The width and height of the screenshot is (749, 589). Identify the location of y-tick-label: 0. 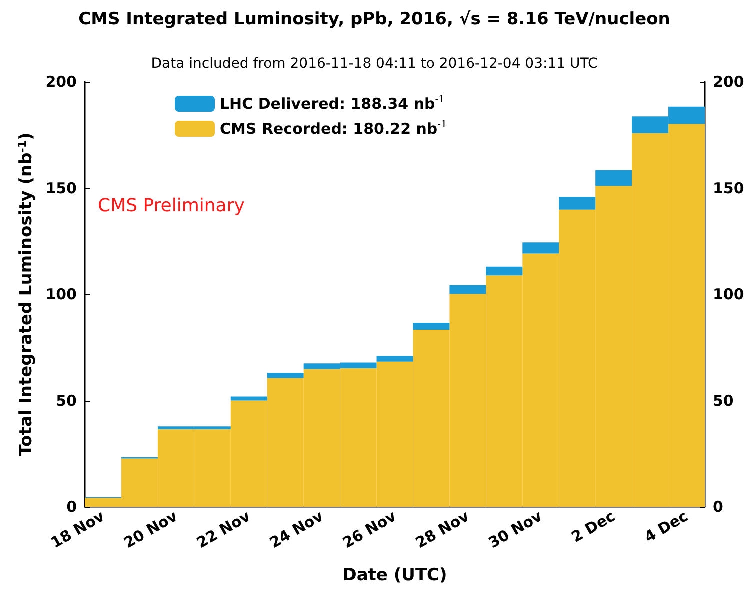
(71, 507).